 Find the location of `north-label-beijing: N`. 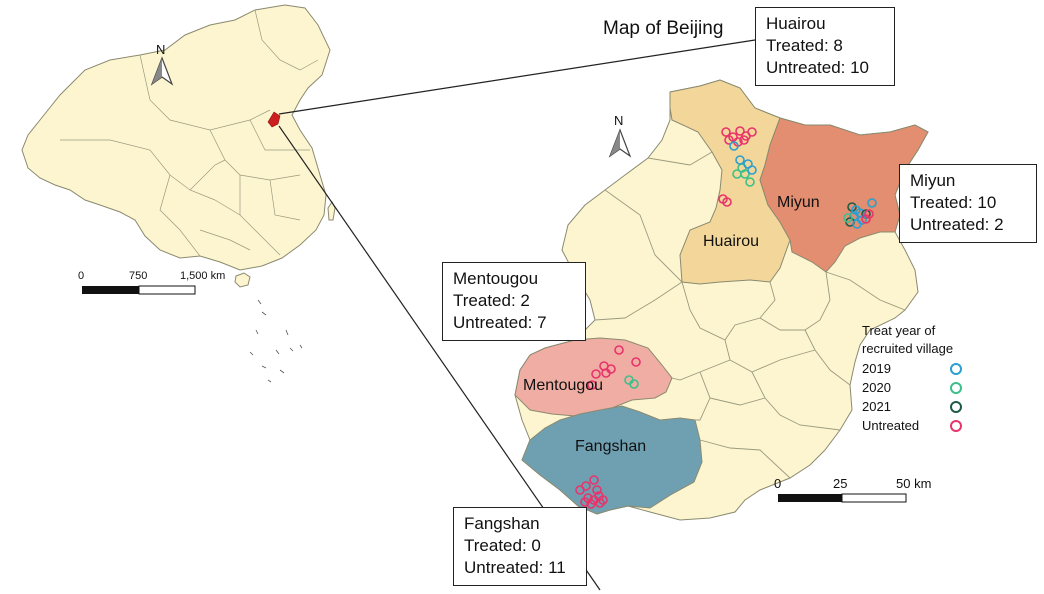

north-label-beijing: N is located at coordinates (618, 120).